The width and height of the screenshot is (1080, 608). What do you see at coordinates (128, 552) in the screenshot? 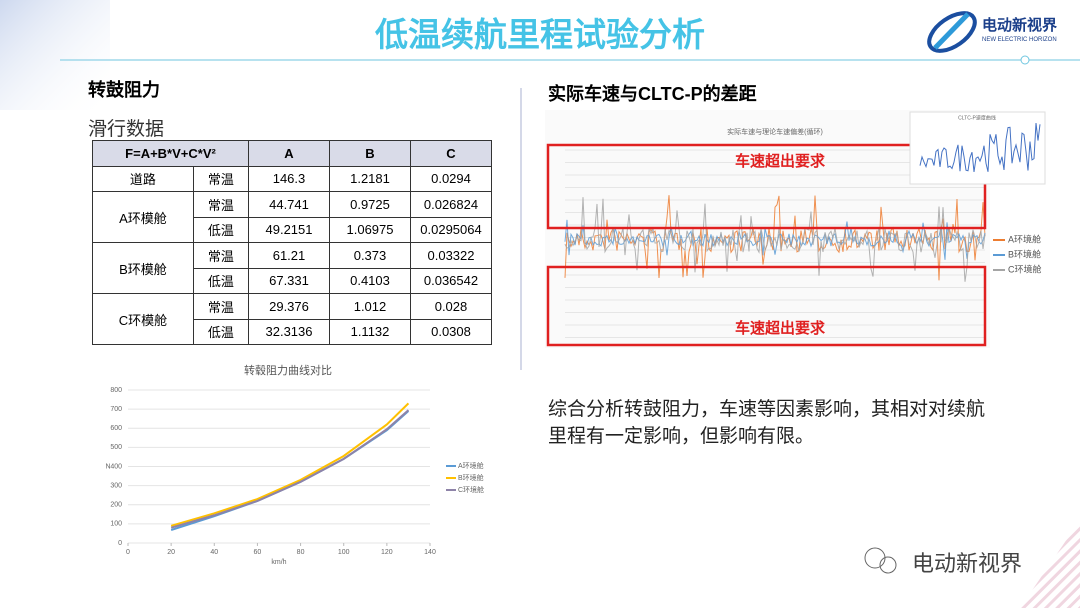
I see `x-tick-label: 0` at bounding box center [128, 552].